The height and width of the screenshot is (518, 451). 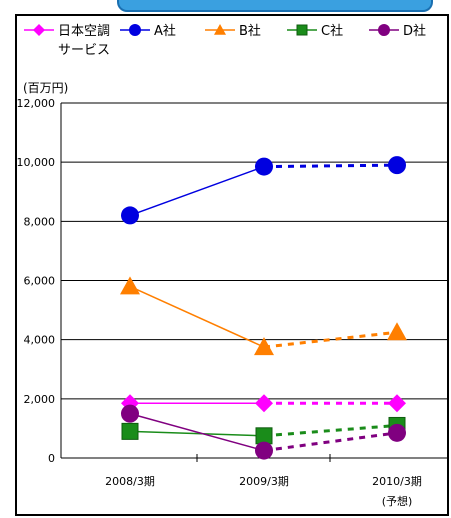 What do you see at coordinates (40, 281) in the screenshot?
I see `y-tick-label: 6,000` at bounding box center [40, 281].